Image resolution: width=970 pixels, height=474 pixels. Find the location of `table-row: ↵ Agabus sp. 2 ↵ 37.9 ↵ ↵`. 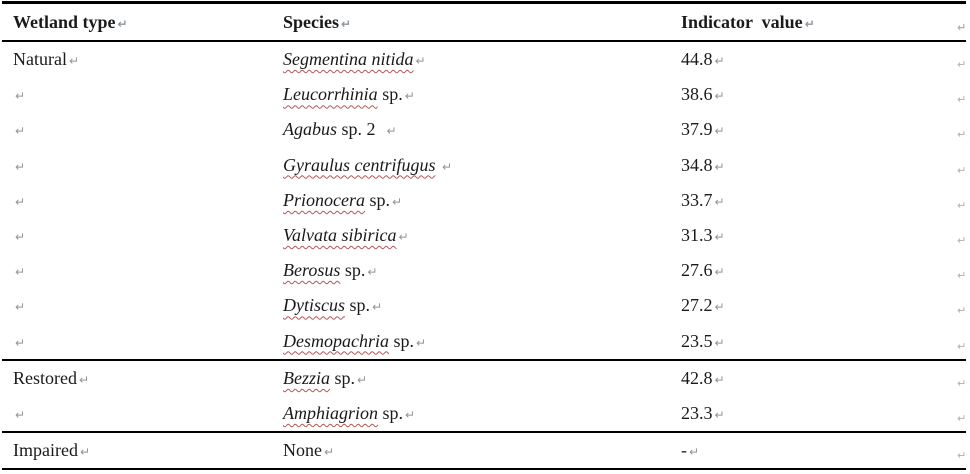

table-row: ↵ Agabus sp. 2 ↵ 37.9 ↵ ↵ is located at coordinates (484, 129).